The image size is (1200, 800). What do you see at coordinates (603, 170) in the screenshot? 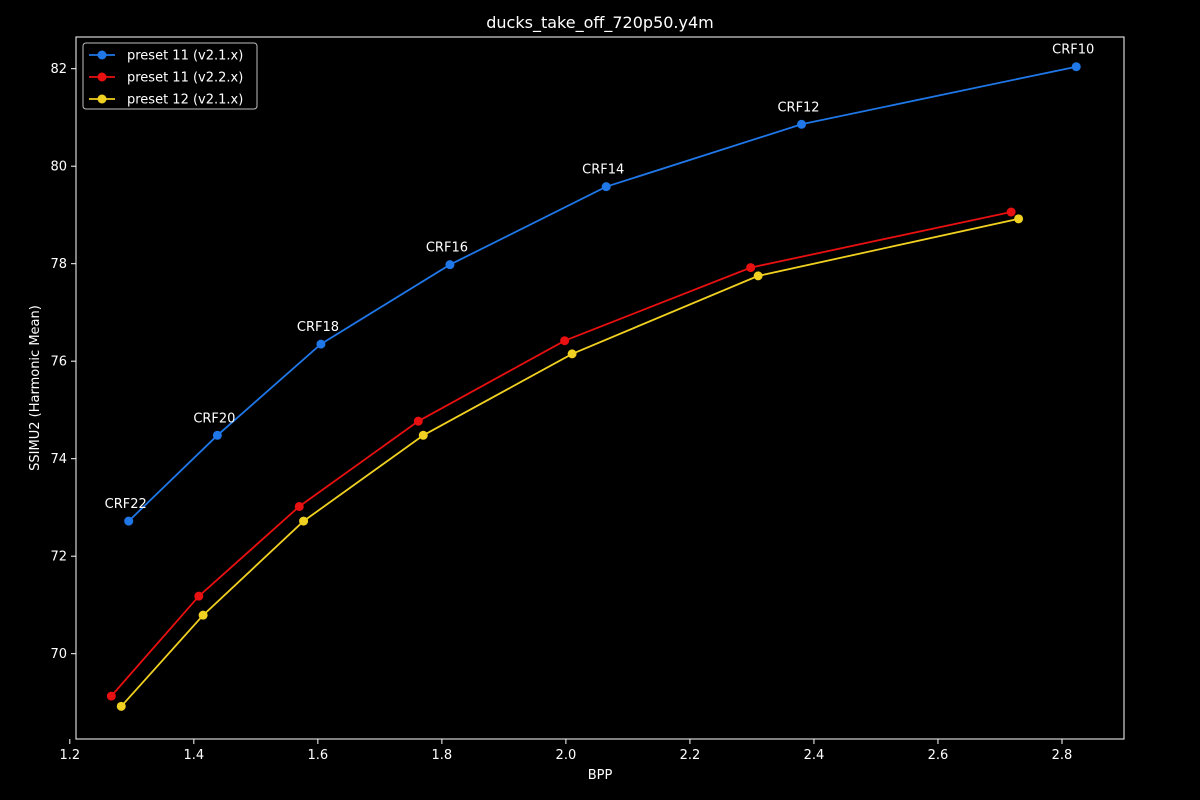
I see `point-annotation: CRF14` at bounding box center [603, 170].